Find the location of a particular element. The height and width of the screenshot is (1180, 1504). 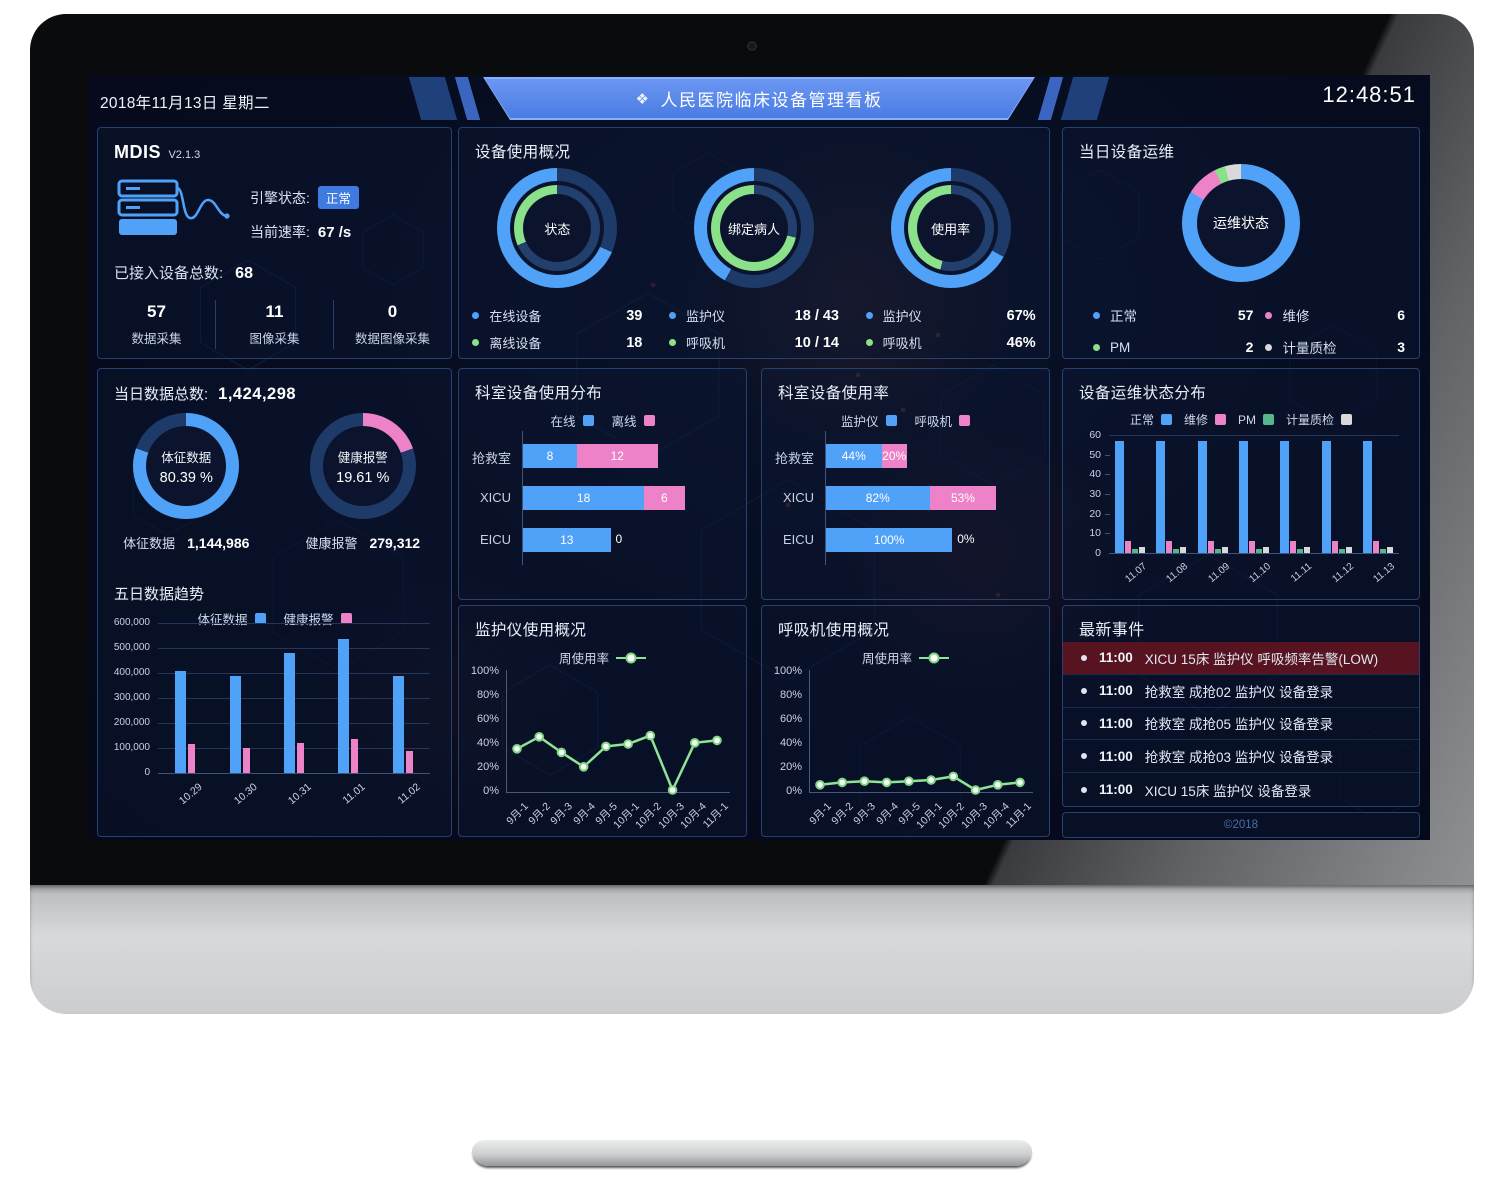

segment-value: 82% is located at coordinates (877, 498).